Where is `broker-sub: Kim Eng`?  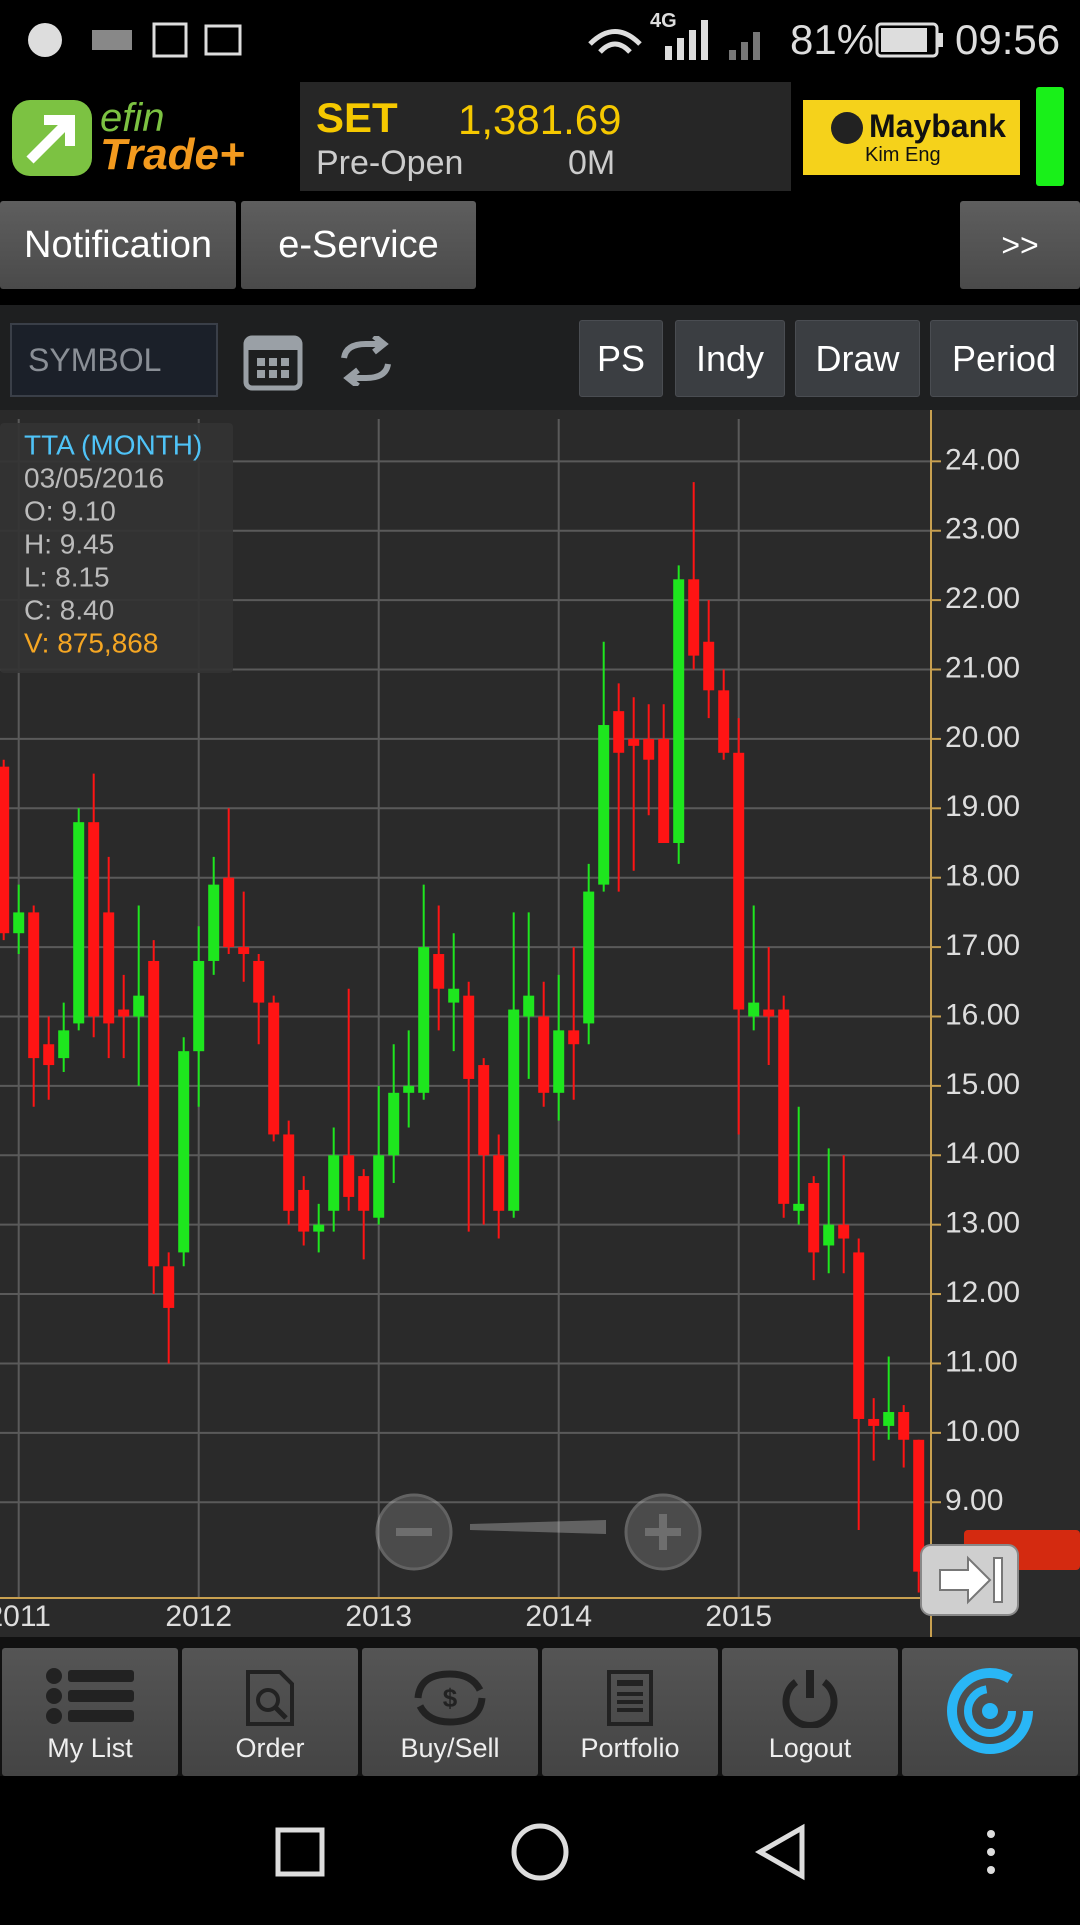 broker-sub: Kim Eng is located at coordinates (903, 155).